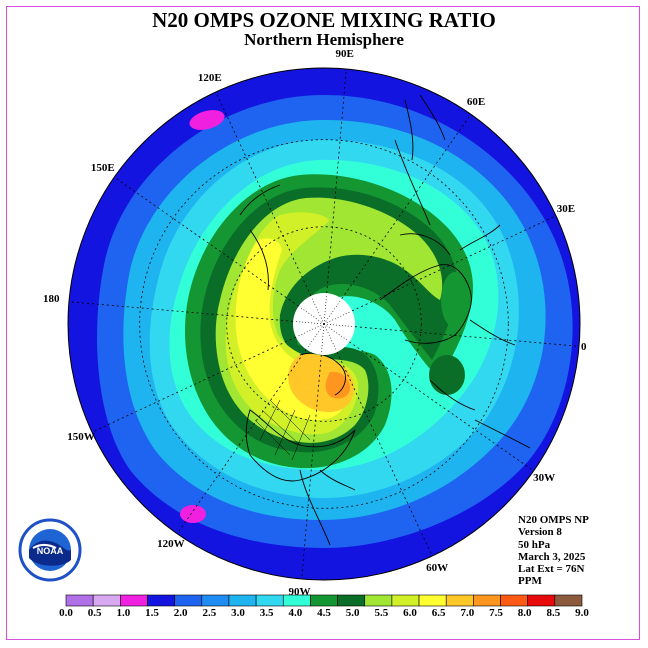  Describe the element at coordinates (540, 532) in the screenshot. I see `info-version: Version 8` at that location.